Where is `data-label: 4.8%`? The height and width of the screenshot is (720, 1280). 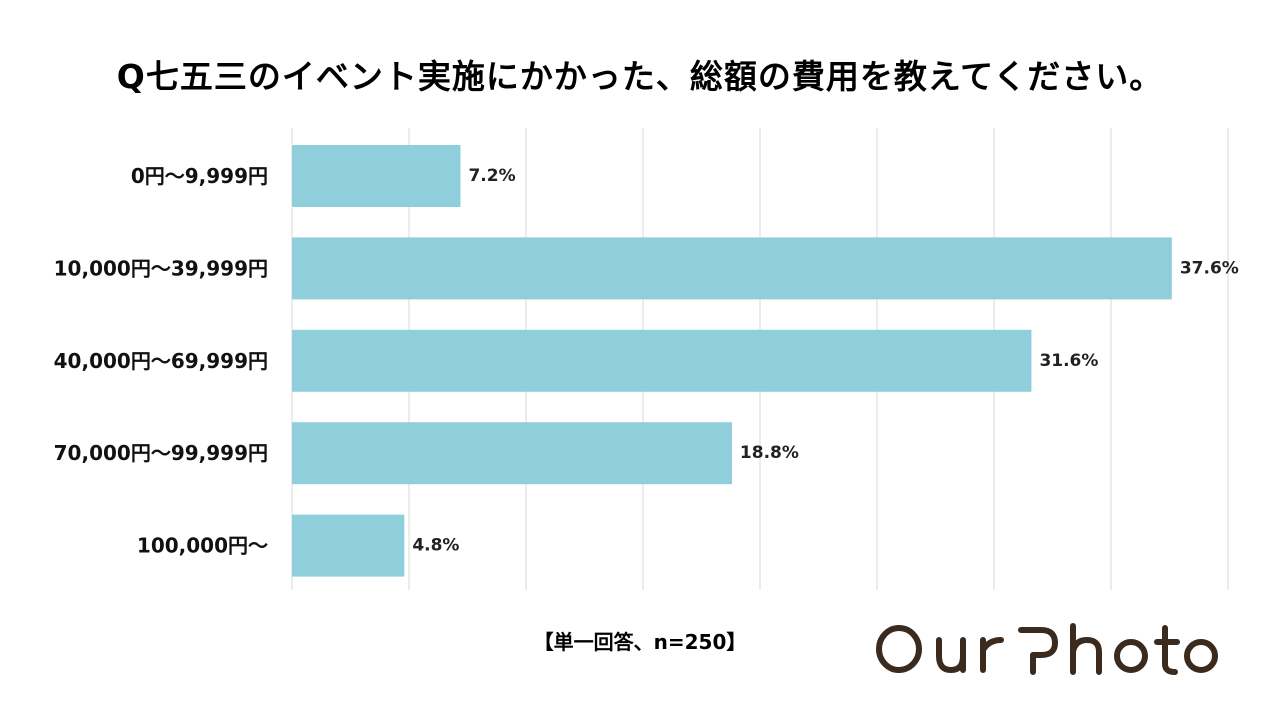
data-label: 4.8% is located at coordinates (435, 546).